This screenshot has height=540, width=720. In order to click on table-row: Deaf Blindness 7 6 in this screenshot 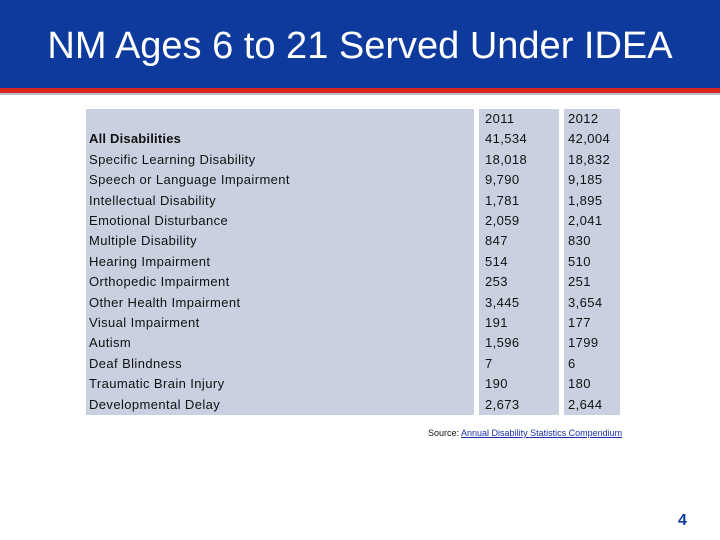, I will do `click(353, 364)`.